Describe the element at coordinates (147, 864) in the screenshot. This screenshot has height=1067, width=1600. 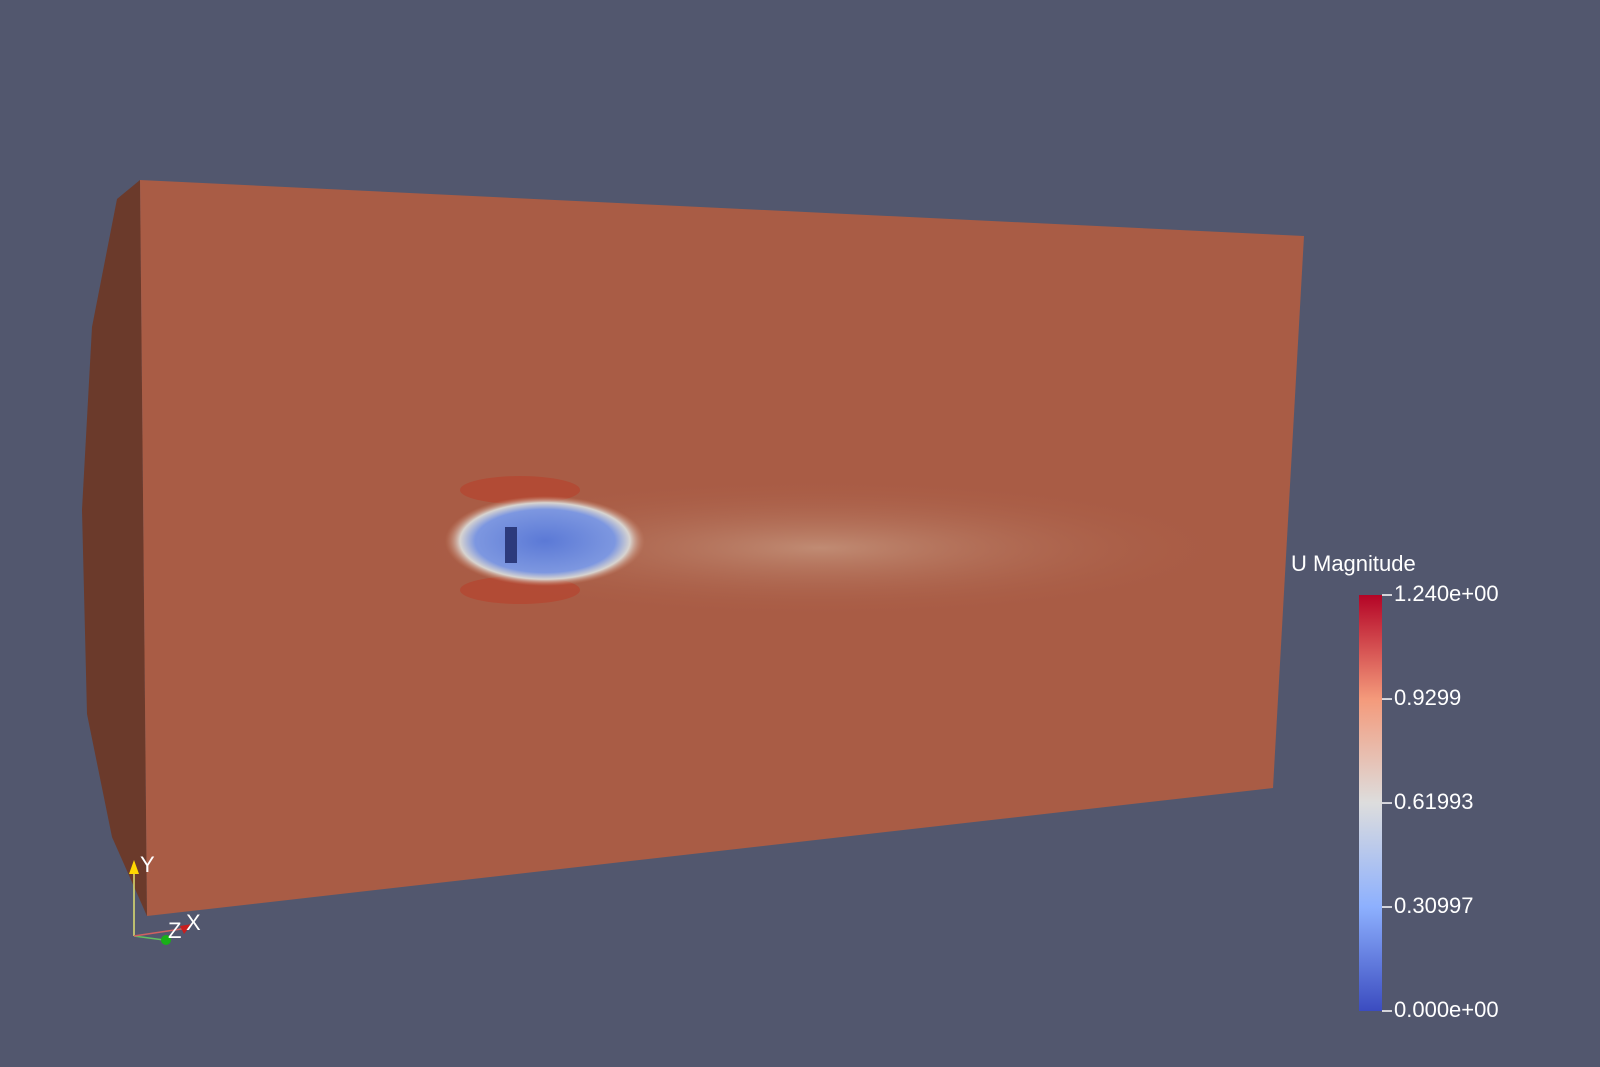
I see `axis-label: Y` at that location.